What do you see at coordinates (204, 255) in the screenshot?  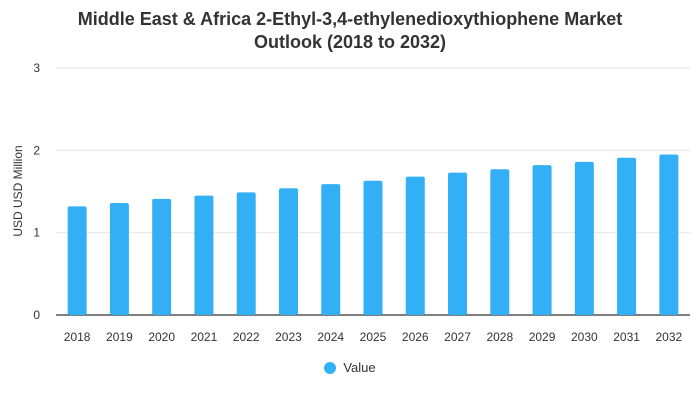 I see `bar-2021` at bounding box center [204, 255].